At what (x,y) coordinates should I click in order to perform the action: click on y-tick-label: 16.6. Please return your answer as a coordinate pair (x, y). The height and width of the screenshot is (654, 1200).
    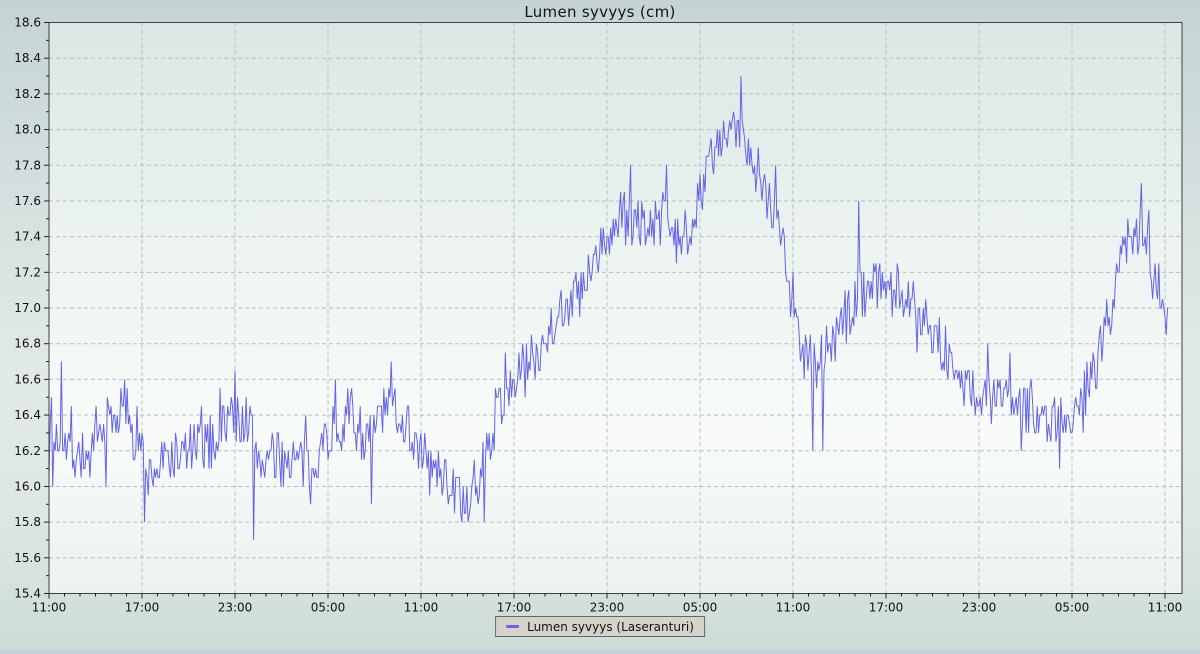
    Looking at the image, I should click on (27, 379).